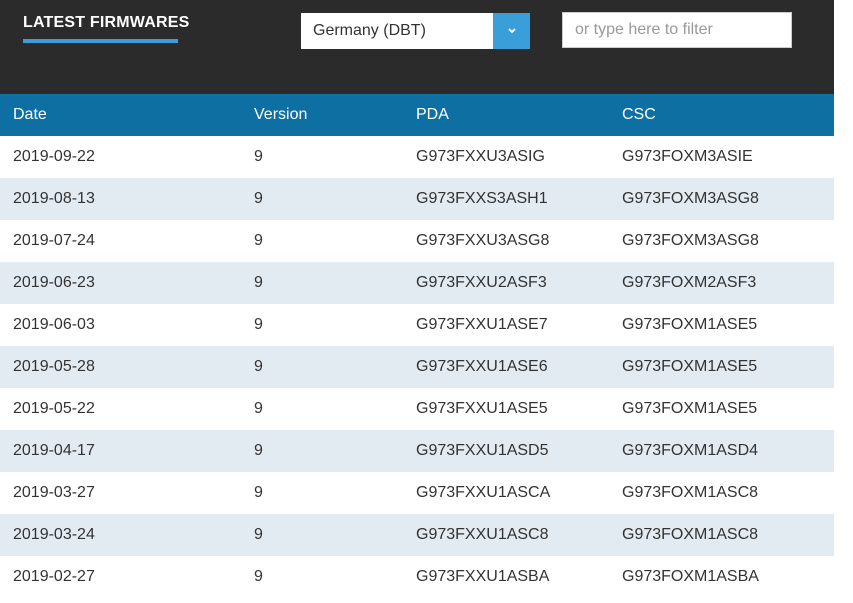 The height and width of the screenshot is (603, 853). I want to click on table-row: 2019-05-28 9 G973FXXU1ASE6 G973FOXM1ASE5, so click(417, 367).